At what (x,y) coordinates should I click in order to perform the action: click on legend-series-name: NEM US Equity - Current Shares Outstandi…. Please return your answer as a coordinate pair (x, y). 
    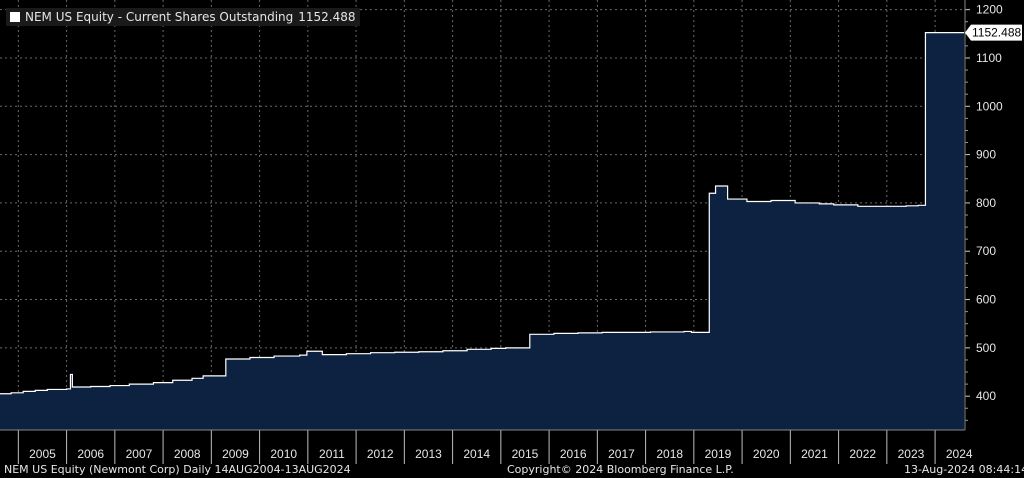
    Looking at the image, I should click on (159, 17).